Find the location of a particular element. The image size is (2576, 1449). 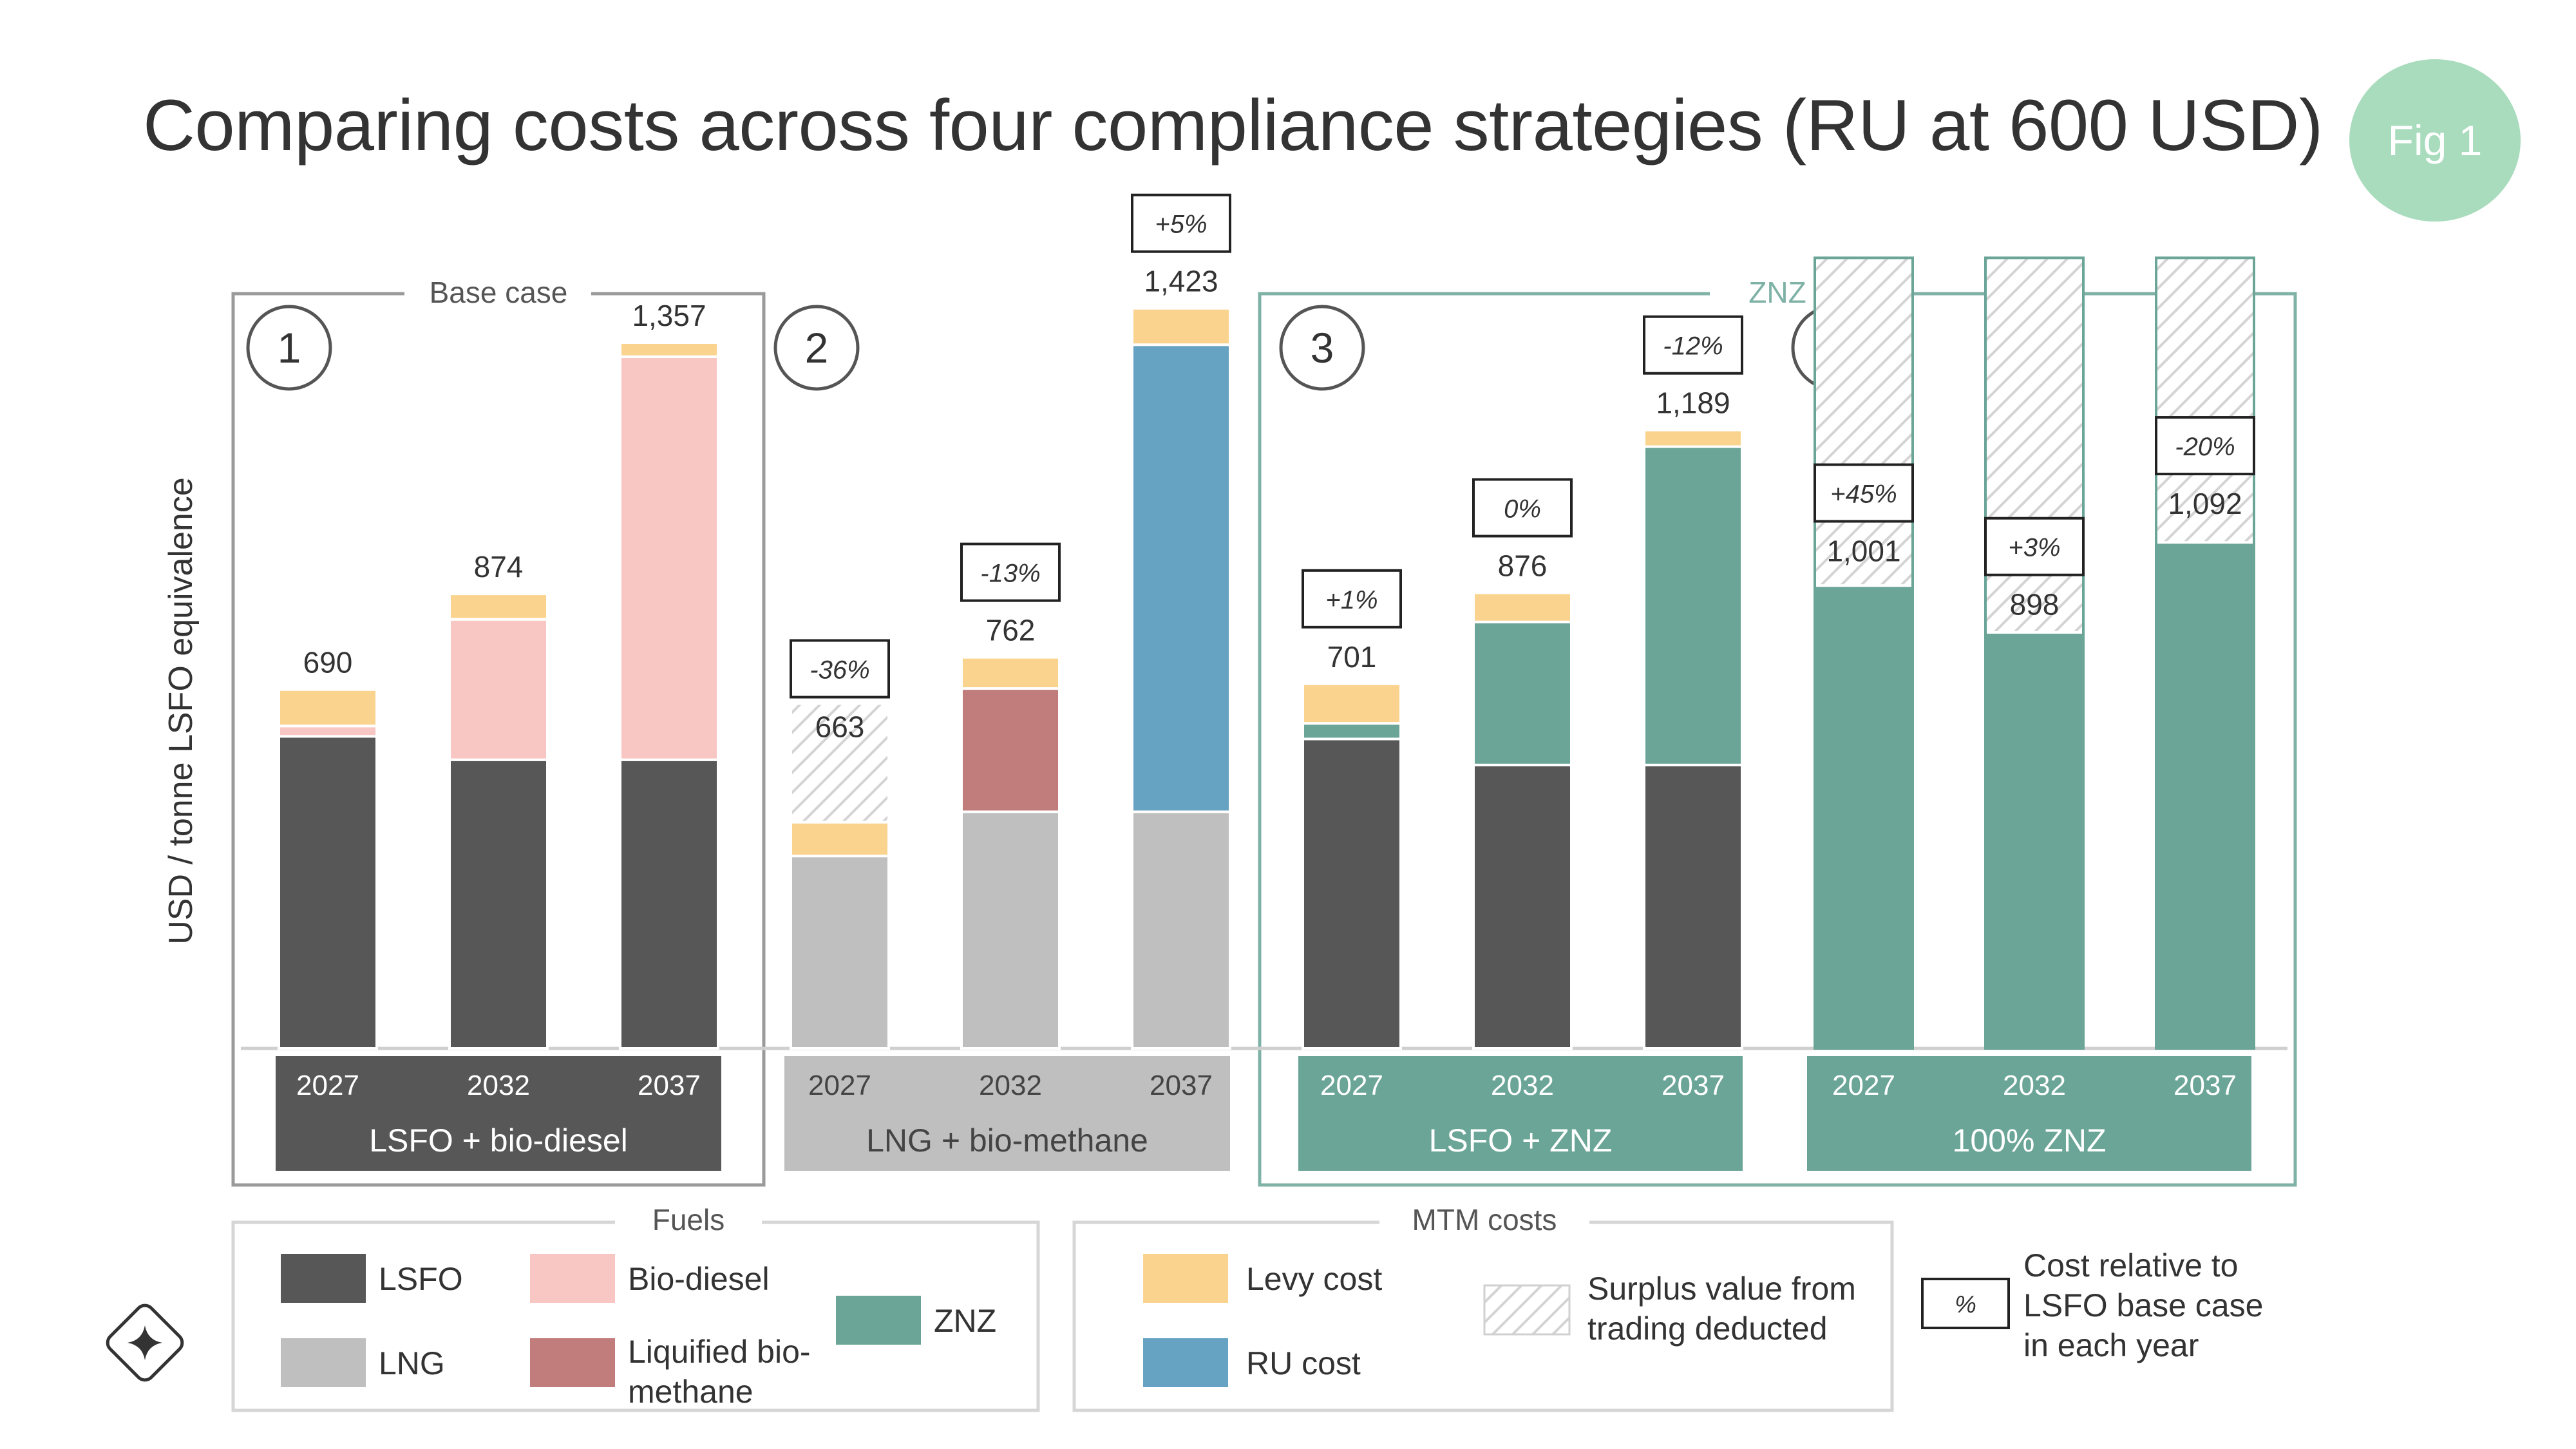

data-label: 1,423 is located at coordinates (1181, 281).